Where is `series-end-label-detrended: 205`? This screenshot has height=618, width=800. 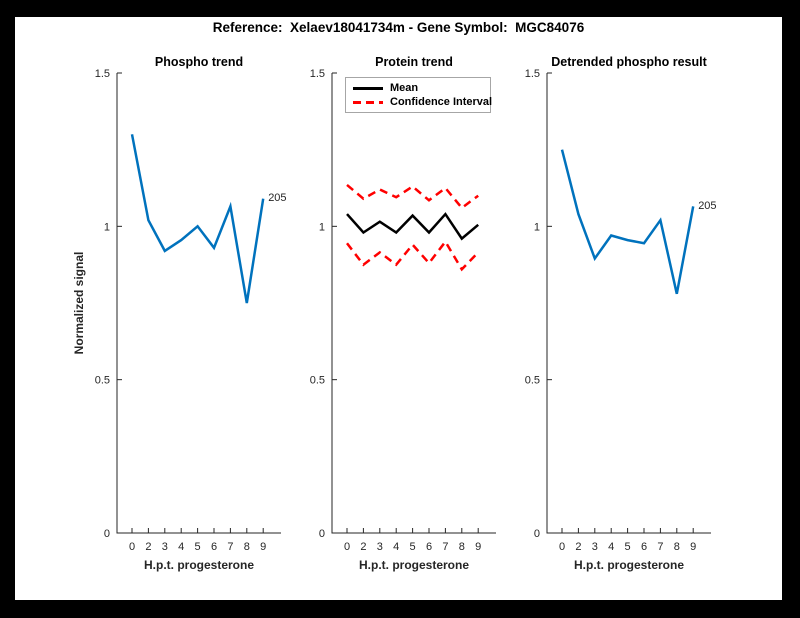 series-end-label-detrended: 205 is located at coordinates (707, 205).